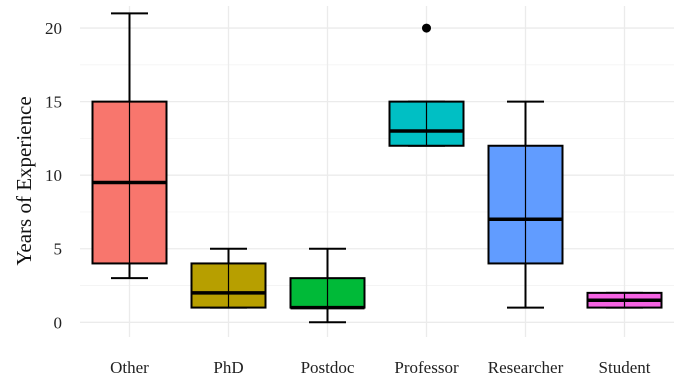 This screenshot has height=380, width=679. What do you see at coordinates (53, 28) in the screenshot?
I see `y-tick-label: 20` at bounding box center [53, 28].